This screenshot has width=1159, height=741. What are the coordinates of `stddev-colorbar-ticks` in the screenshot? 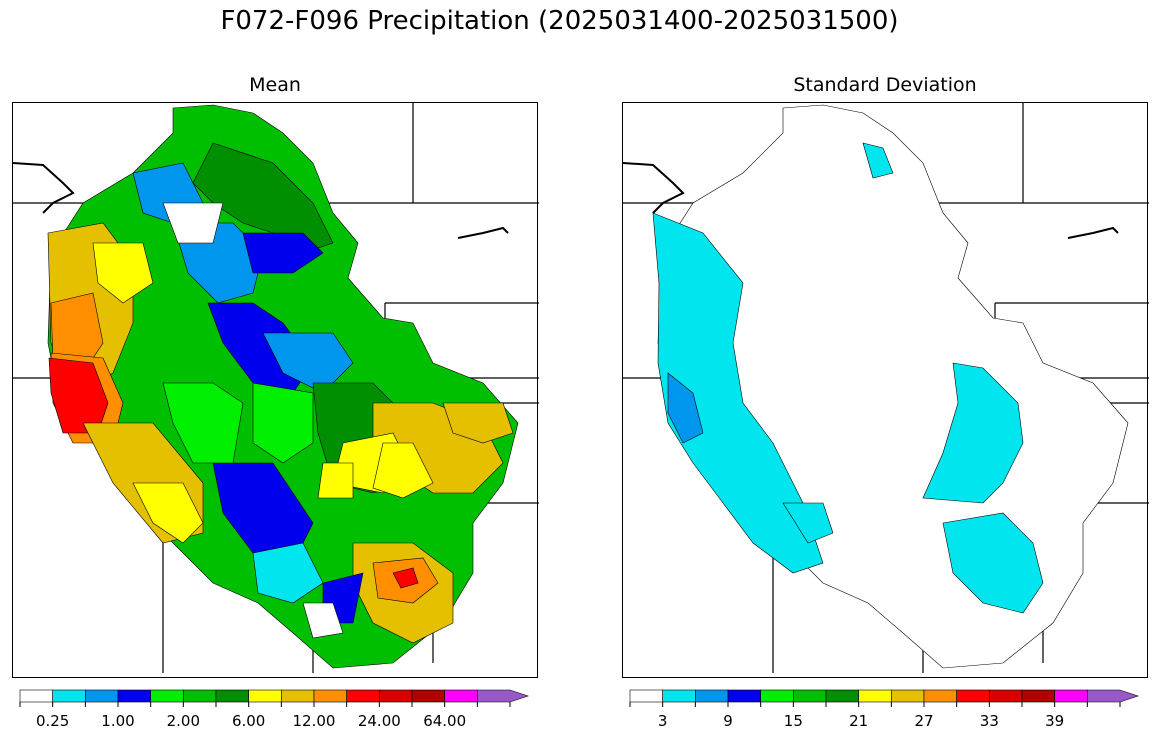 It's located at (875, 704).